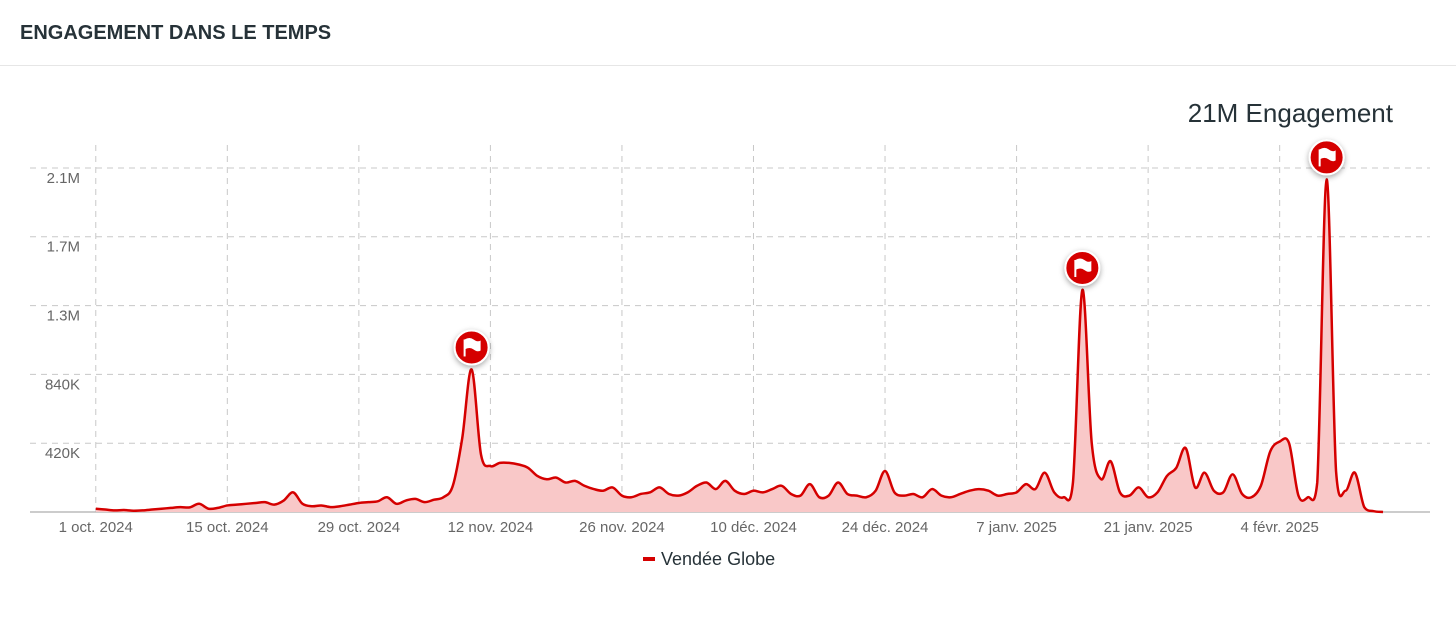 Image resolution: width=1456 pixels, height=617 pixels. What do you see at coordinates (1291, 113) in the screenshot?
I see `annotation: 21M Engagement` at bounding box center [1291, 113].